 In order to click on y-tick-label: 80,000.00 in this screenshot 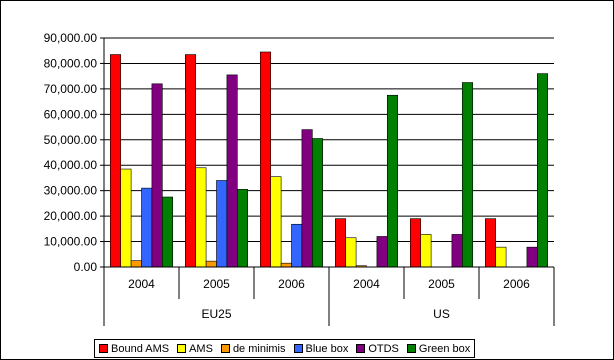, I will do `click(71, 63)`.